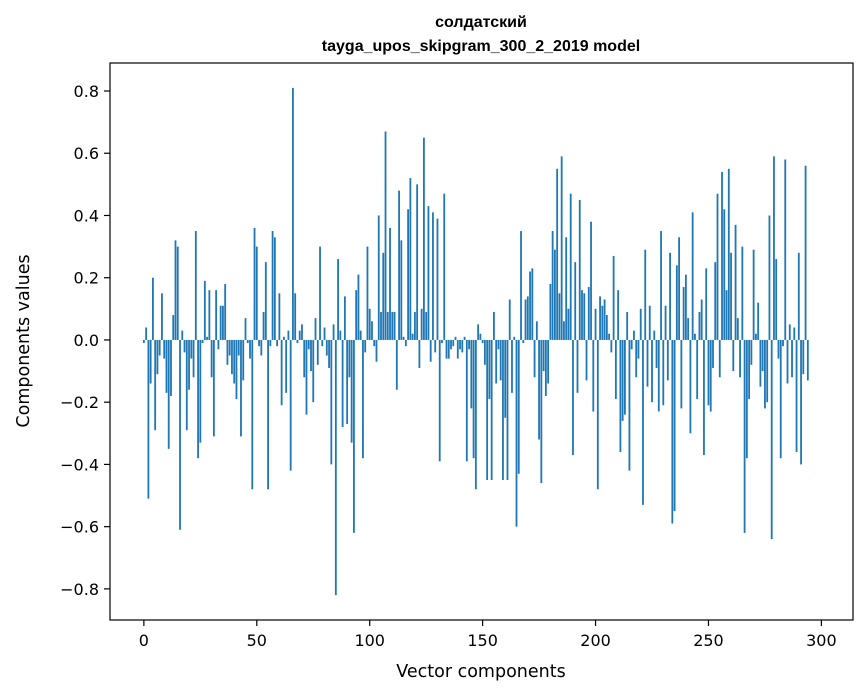 The image size is (867, 696). I want to click on x-tick-label: 100, so click(369, 640).